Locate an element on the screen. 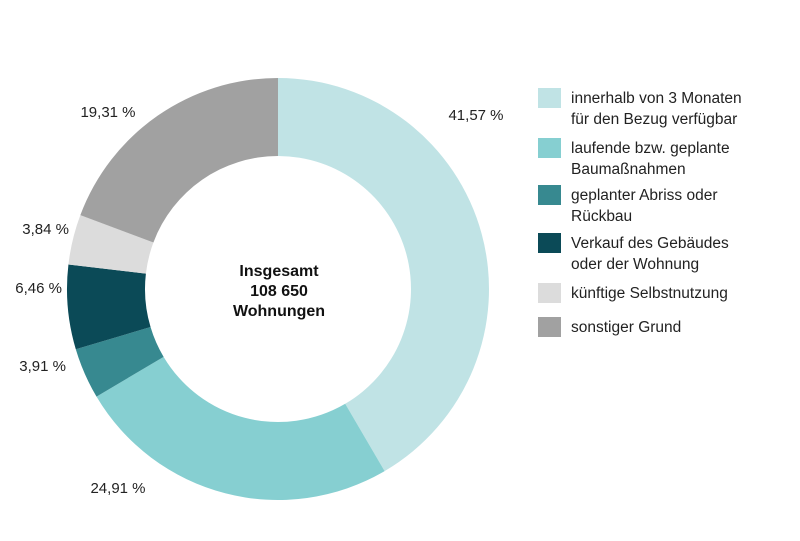 The image size is (800, 541). slice-percentage-label: 3,91 % is located at coordinates (42, 366).